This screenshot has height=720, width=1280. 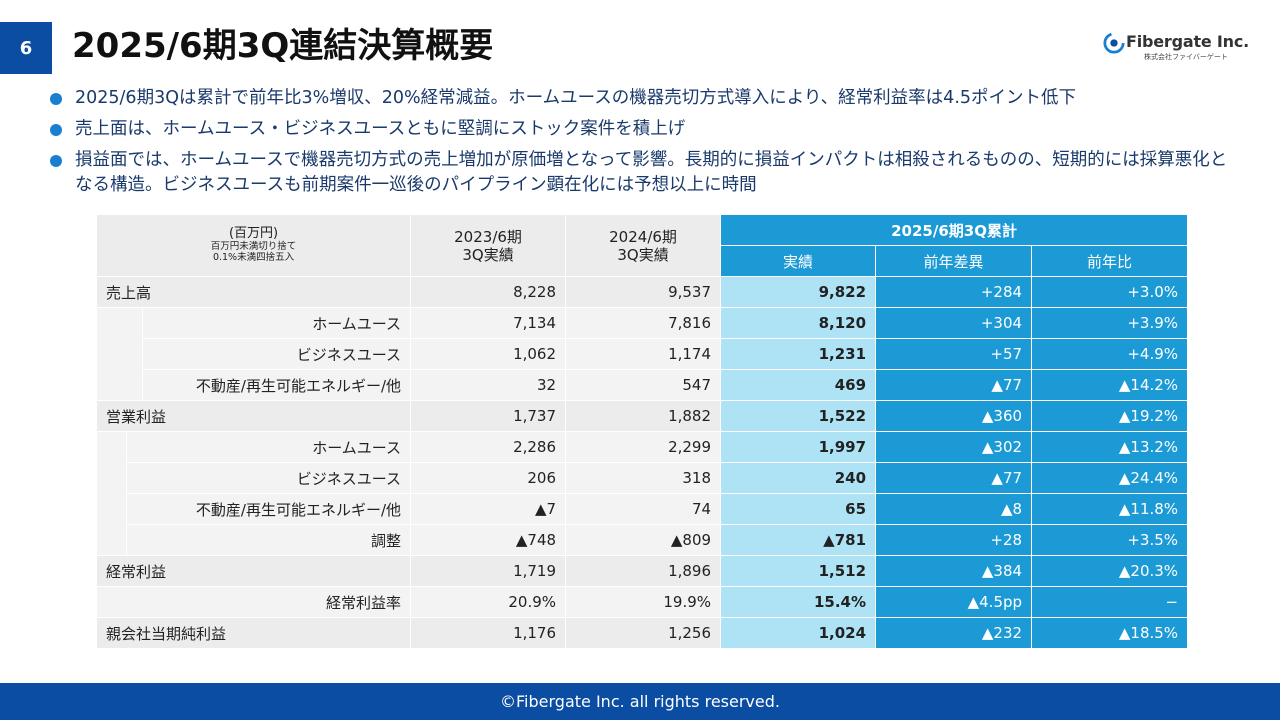 What do you see at coordinates (798, 602) in the screenshot?
I see `cell-actual: 15.4%` at bounding box center [798, 602].